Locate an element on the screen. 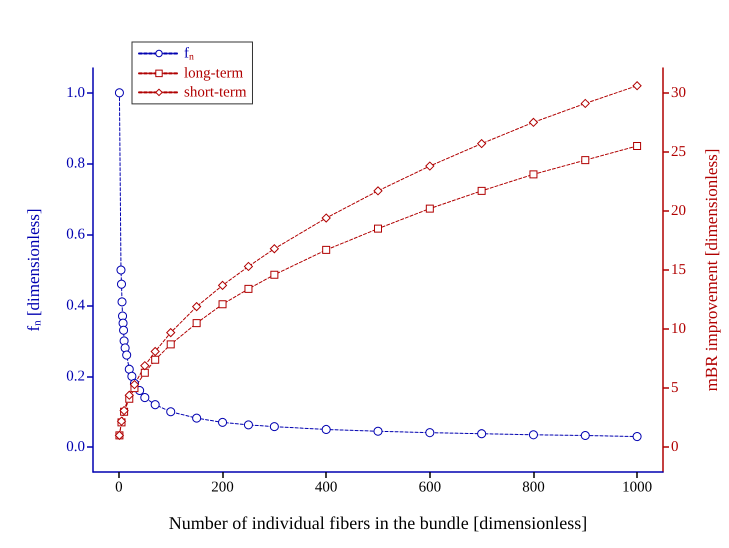 The image size is (729, 548). legend-label: short-term is located at coordinates (215, 92).